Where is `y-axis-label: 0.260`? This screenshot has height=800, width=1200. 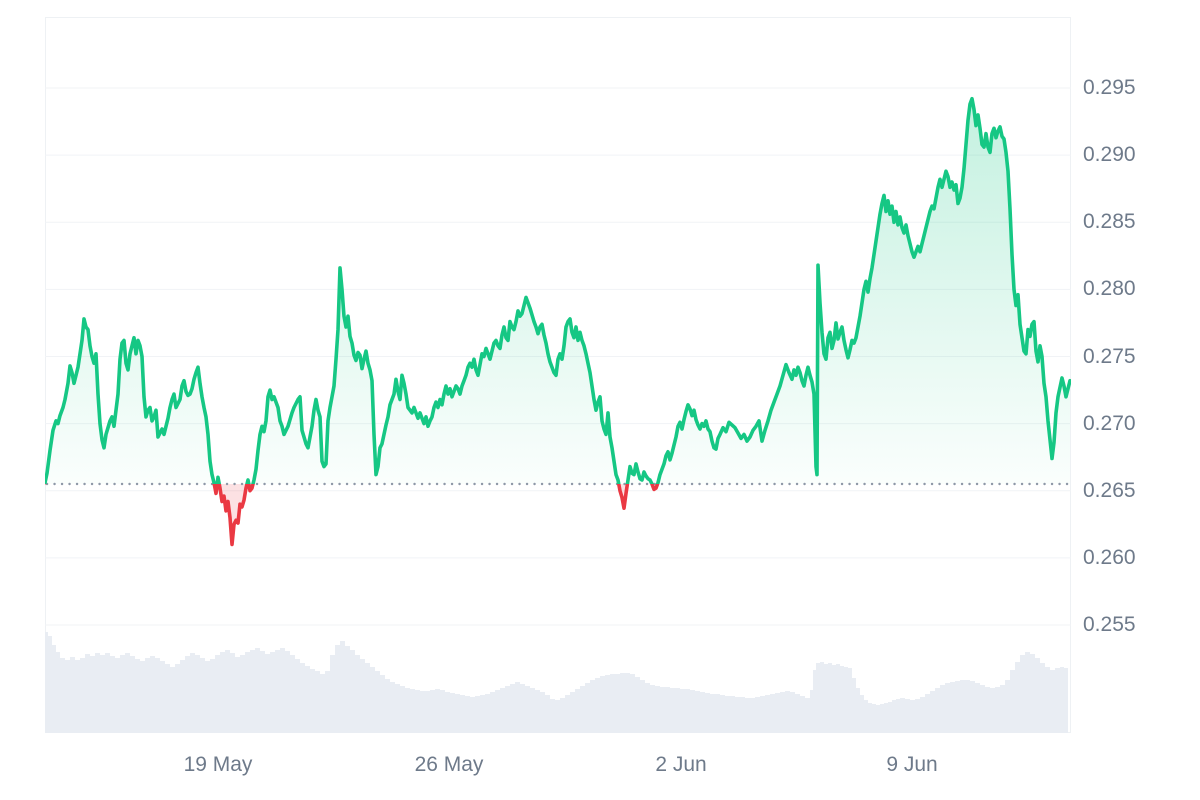
y-axis-label: 0.260 is located at coordinates (1109, 557).